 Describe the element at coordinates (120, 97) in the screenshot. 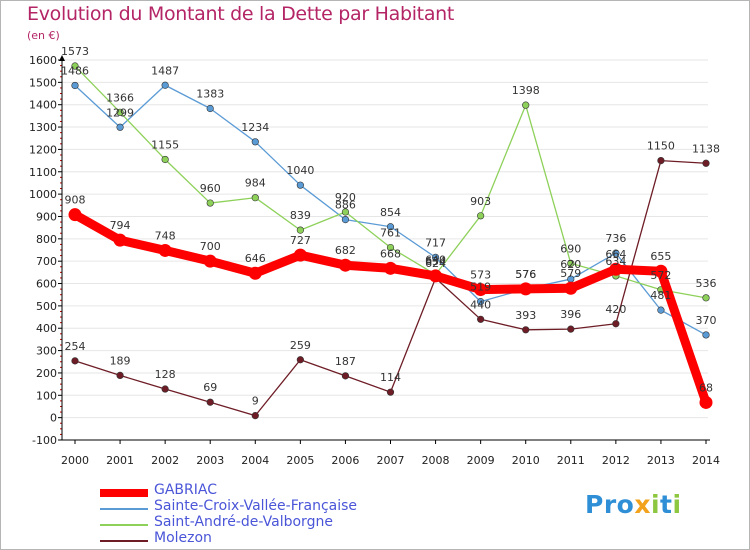

I see `data-label: 1366` at that location.